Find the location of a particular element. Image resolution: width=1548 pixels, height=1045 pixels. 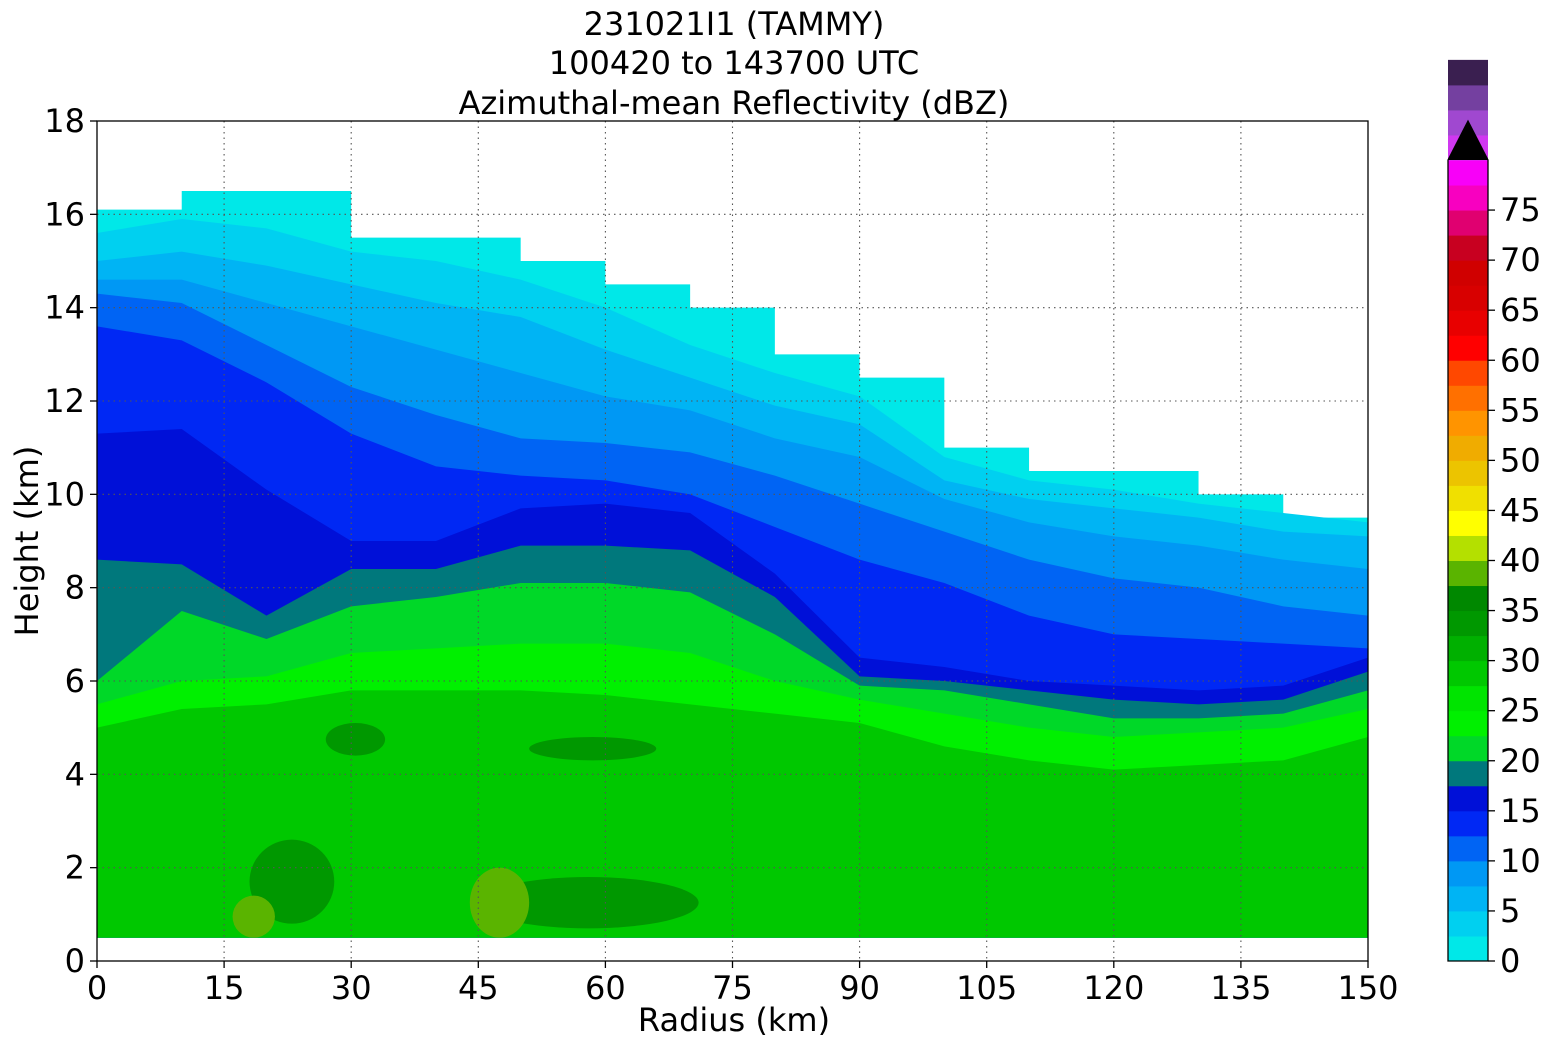

title-line-2: 100420 to 143700 UTC is located at coordinates (734, 63).